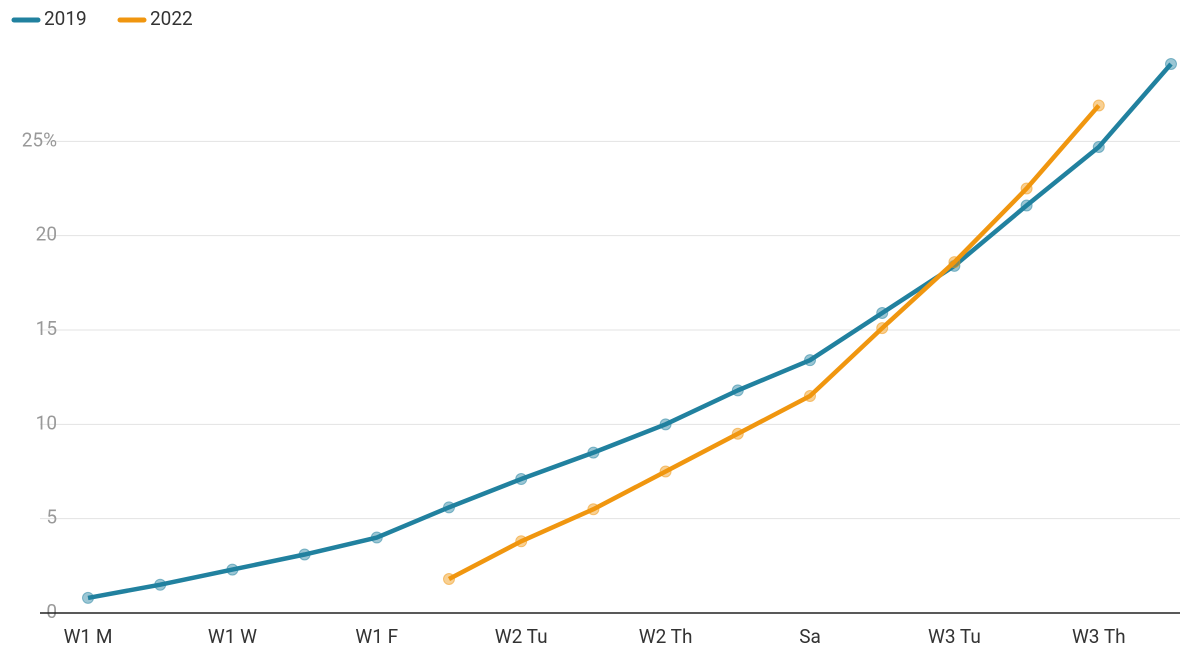 This screenshot has width=1180, height=650. I want to click on x-tick-label: W1 W, so click(232, 636).